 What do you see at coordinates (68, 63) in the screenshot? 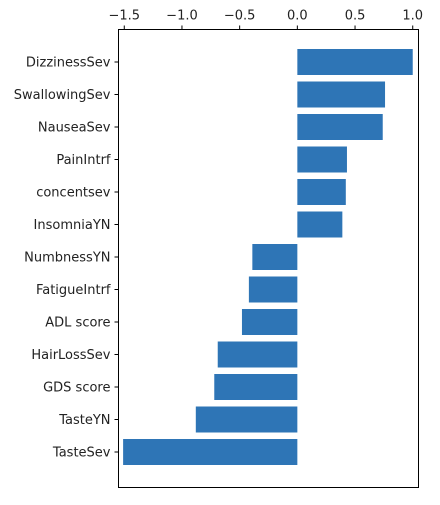
I see `y-tick-label: DizzinessSev` at bounding box center [68, 63].